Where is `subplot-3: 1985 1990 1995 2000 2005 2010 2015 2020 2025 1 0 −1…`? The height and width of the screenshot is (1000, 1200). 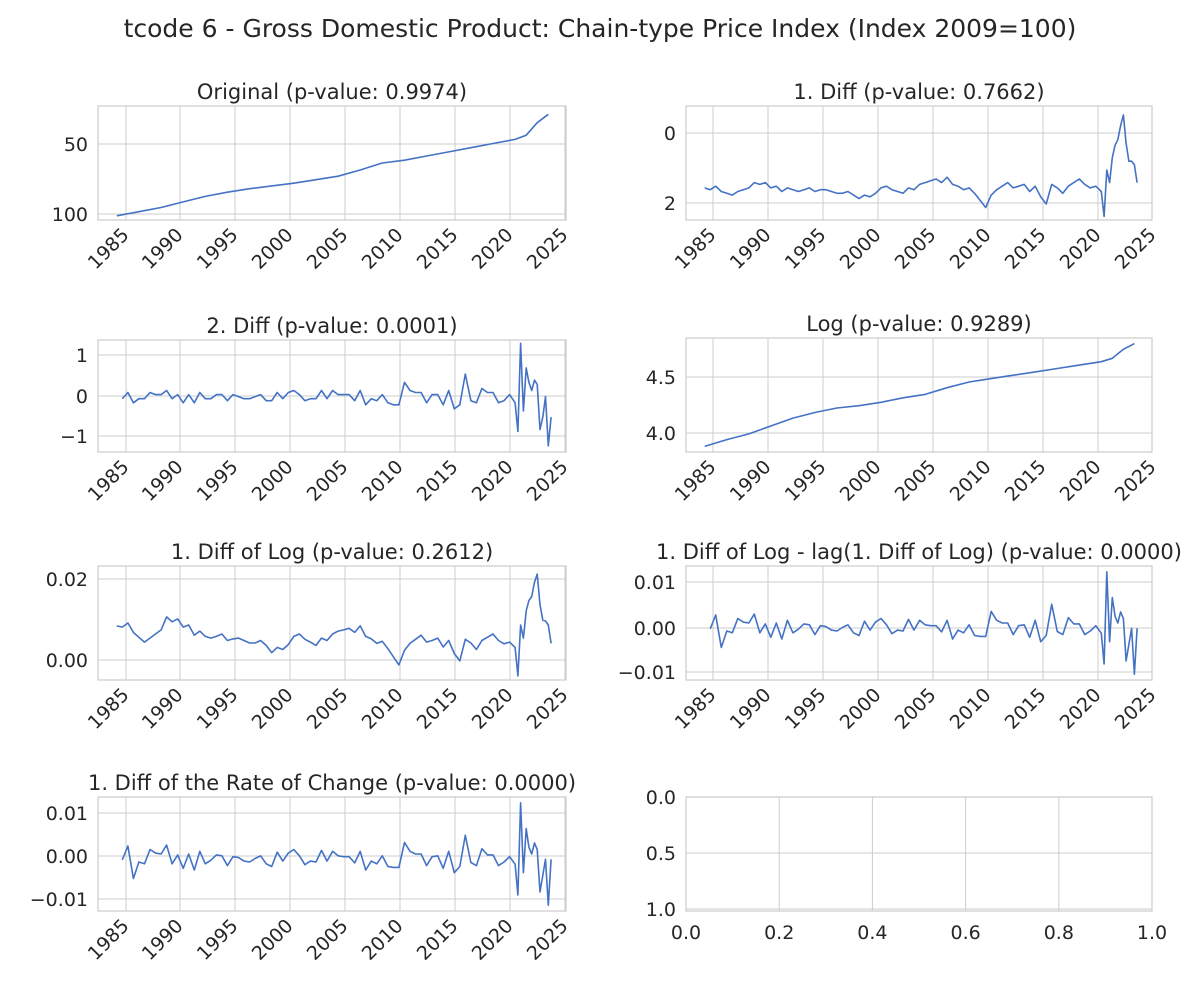
subplot-3: 1985 1990 1995 2000 2005 2010 2015 2020 2025 1 0 −1… is located at coordinates (316, 410).